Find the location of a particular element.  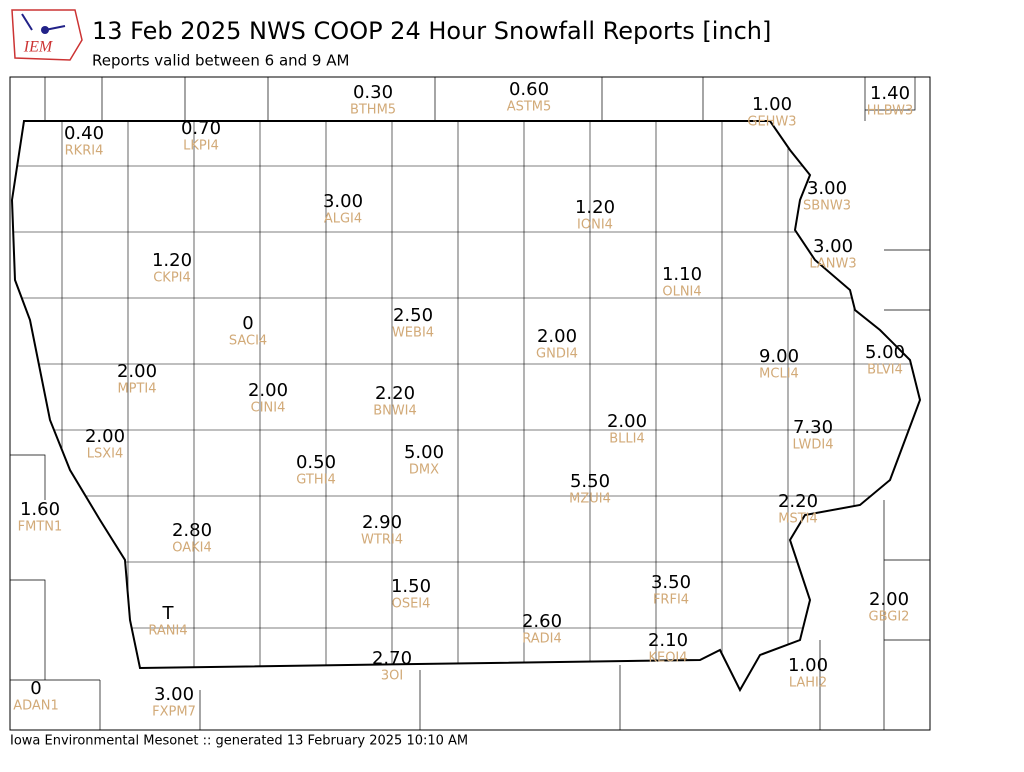

station-value: 2.90 is located at coordinates (382, 522).